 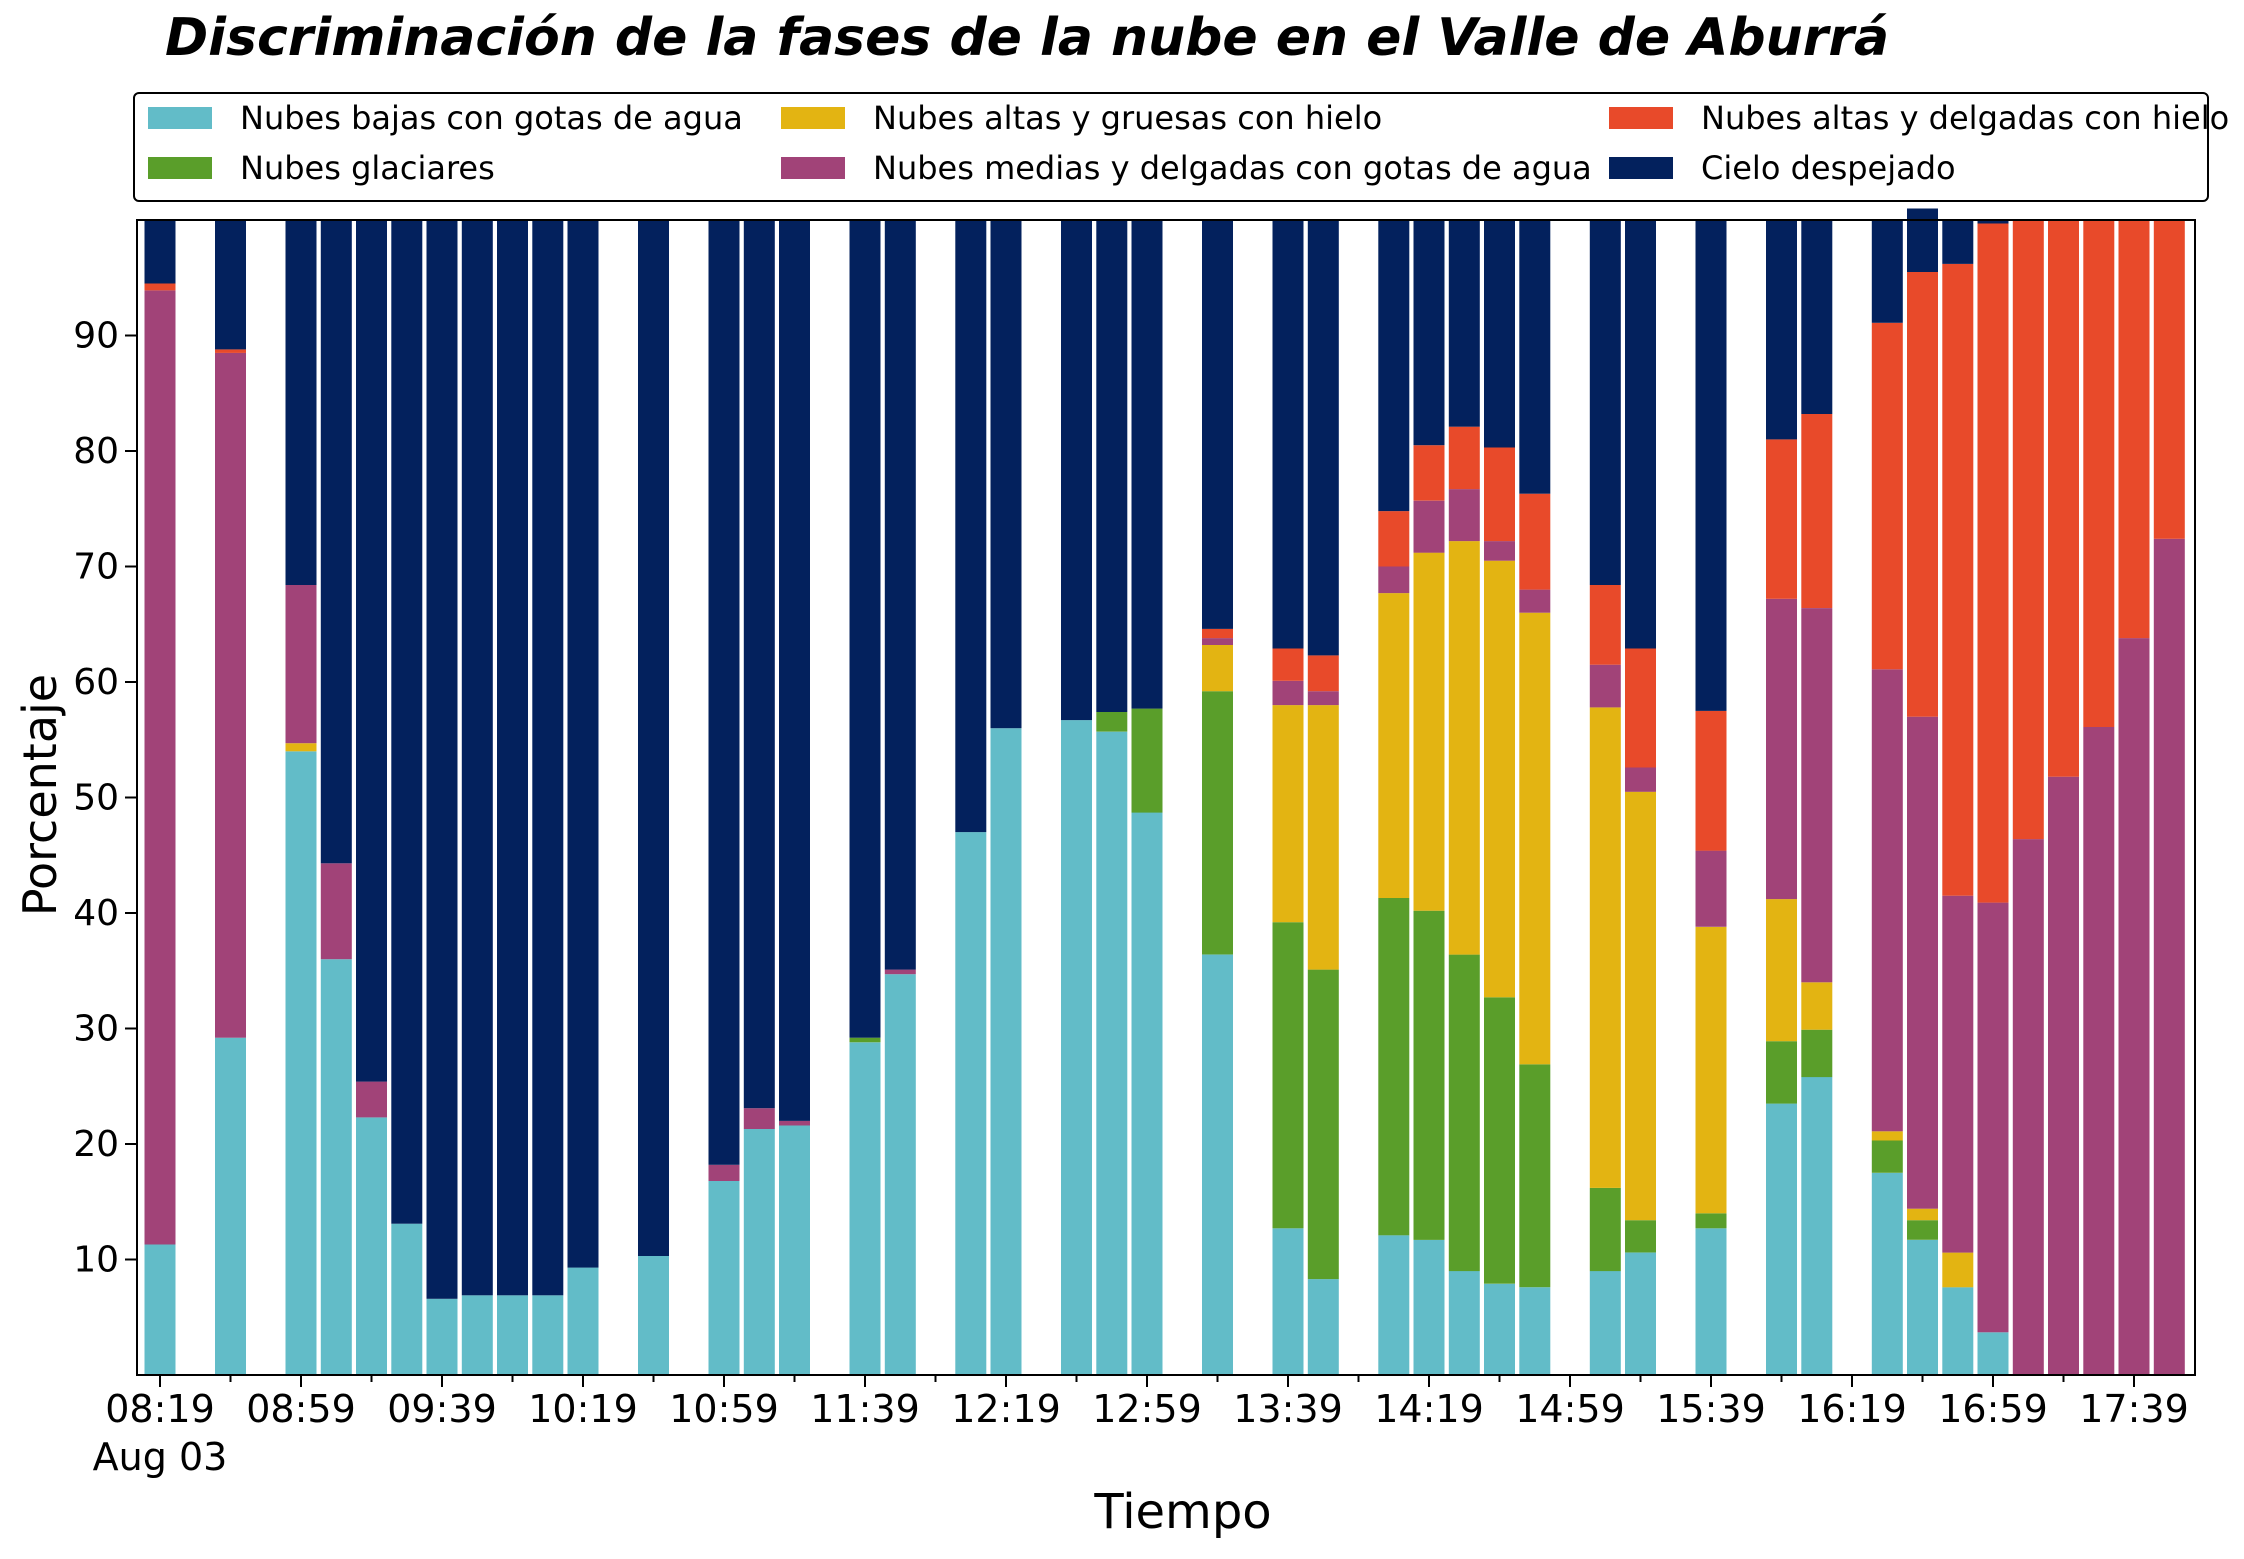 What do you see at coordinates (865, 1409) in the screenshot?
I see `x-tick-label: 11:39` at bounding box center [865, 1409].